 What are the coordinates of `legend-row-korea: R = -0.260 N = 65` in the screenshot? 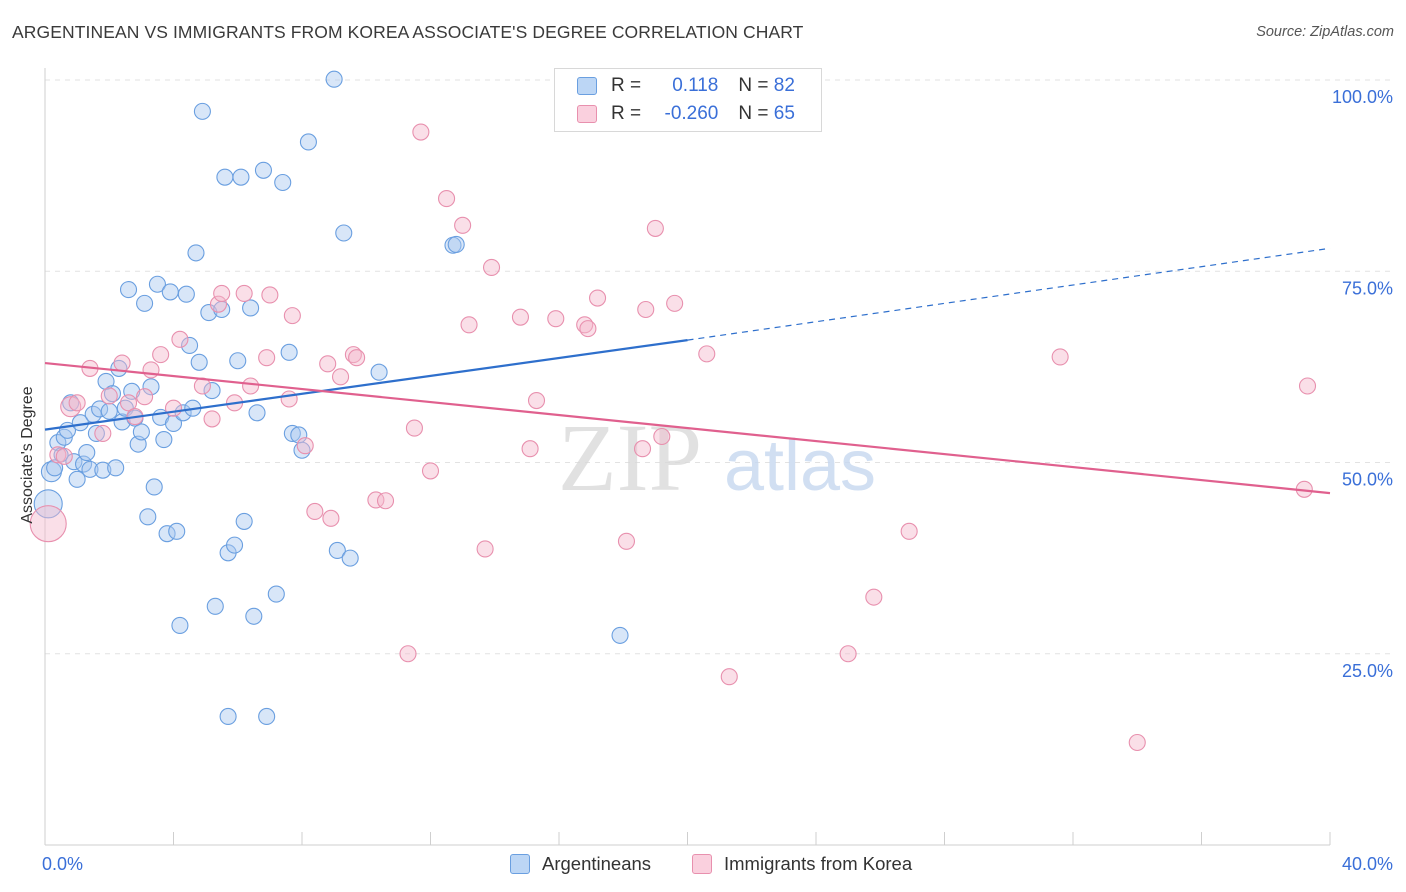 It's located at (686, 114).